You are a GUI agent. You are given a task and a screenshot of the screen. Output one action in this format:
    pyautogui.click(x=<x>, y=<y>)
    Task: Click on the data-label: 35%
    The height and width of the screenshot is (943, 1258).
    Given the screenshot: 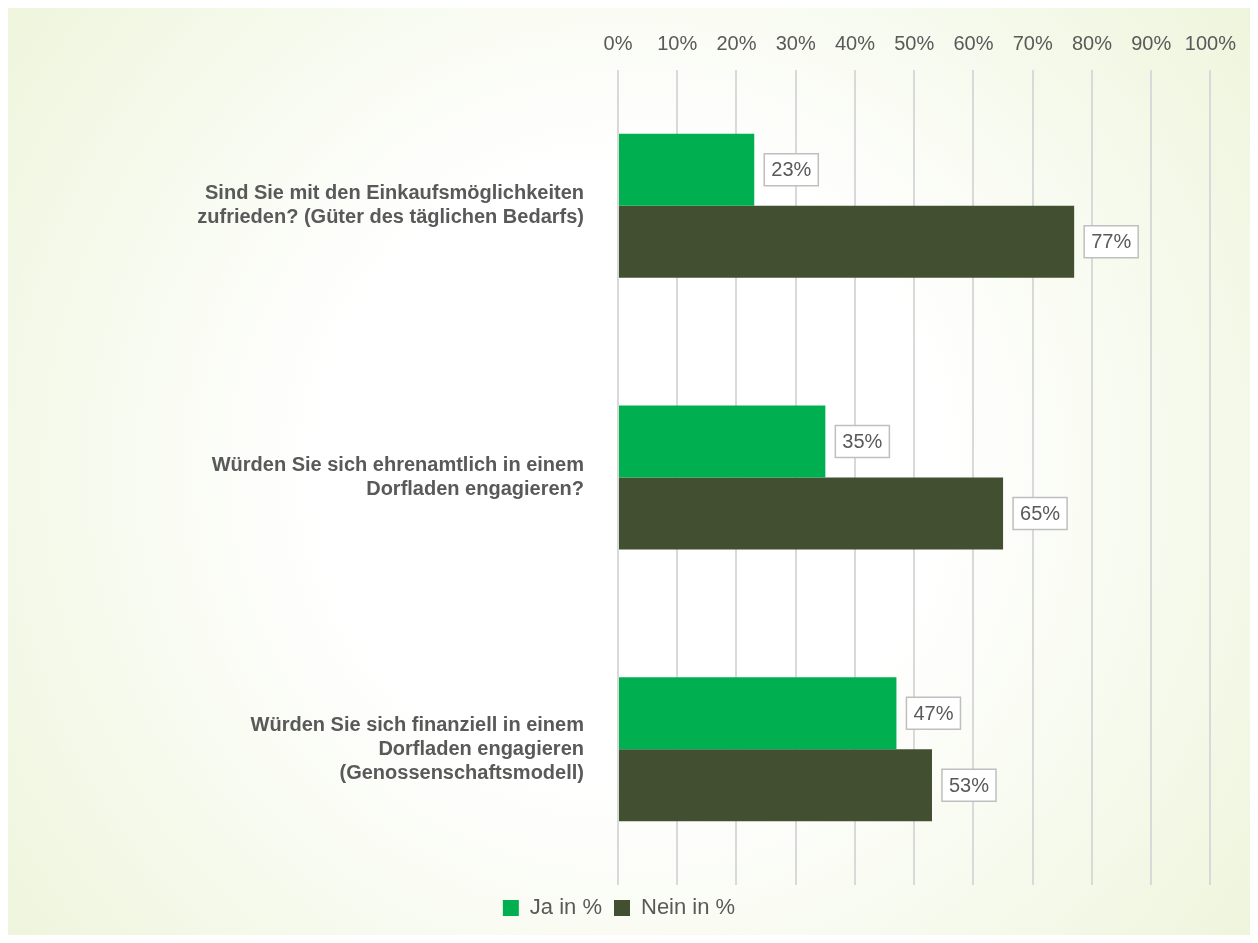 What is the action you would take?
    pyautogui.click(x=862, y=441)
    